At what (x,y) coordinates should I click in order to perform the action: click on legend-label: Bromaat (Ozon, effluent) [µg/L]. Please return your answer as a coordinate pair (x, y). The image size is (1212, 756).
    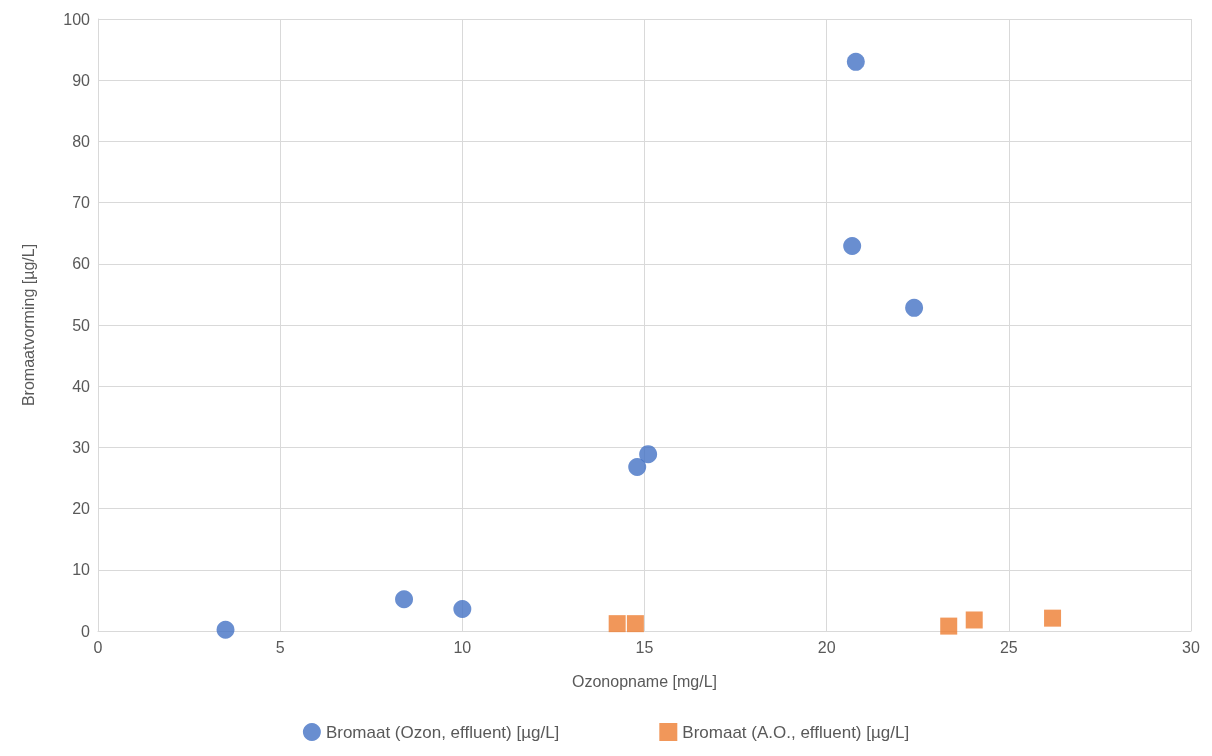
    Looking at the image, I should click on (442, 732).